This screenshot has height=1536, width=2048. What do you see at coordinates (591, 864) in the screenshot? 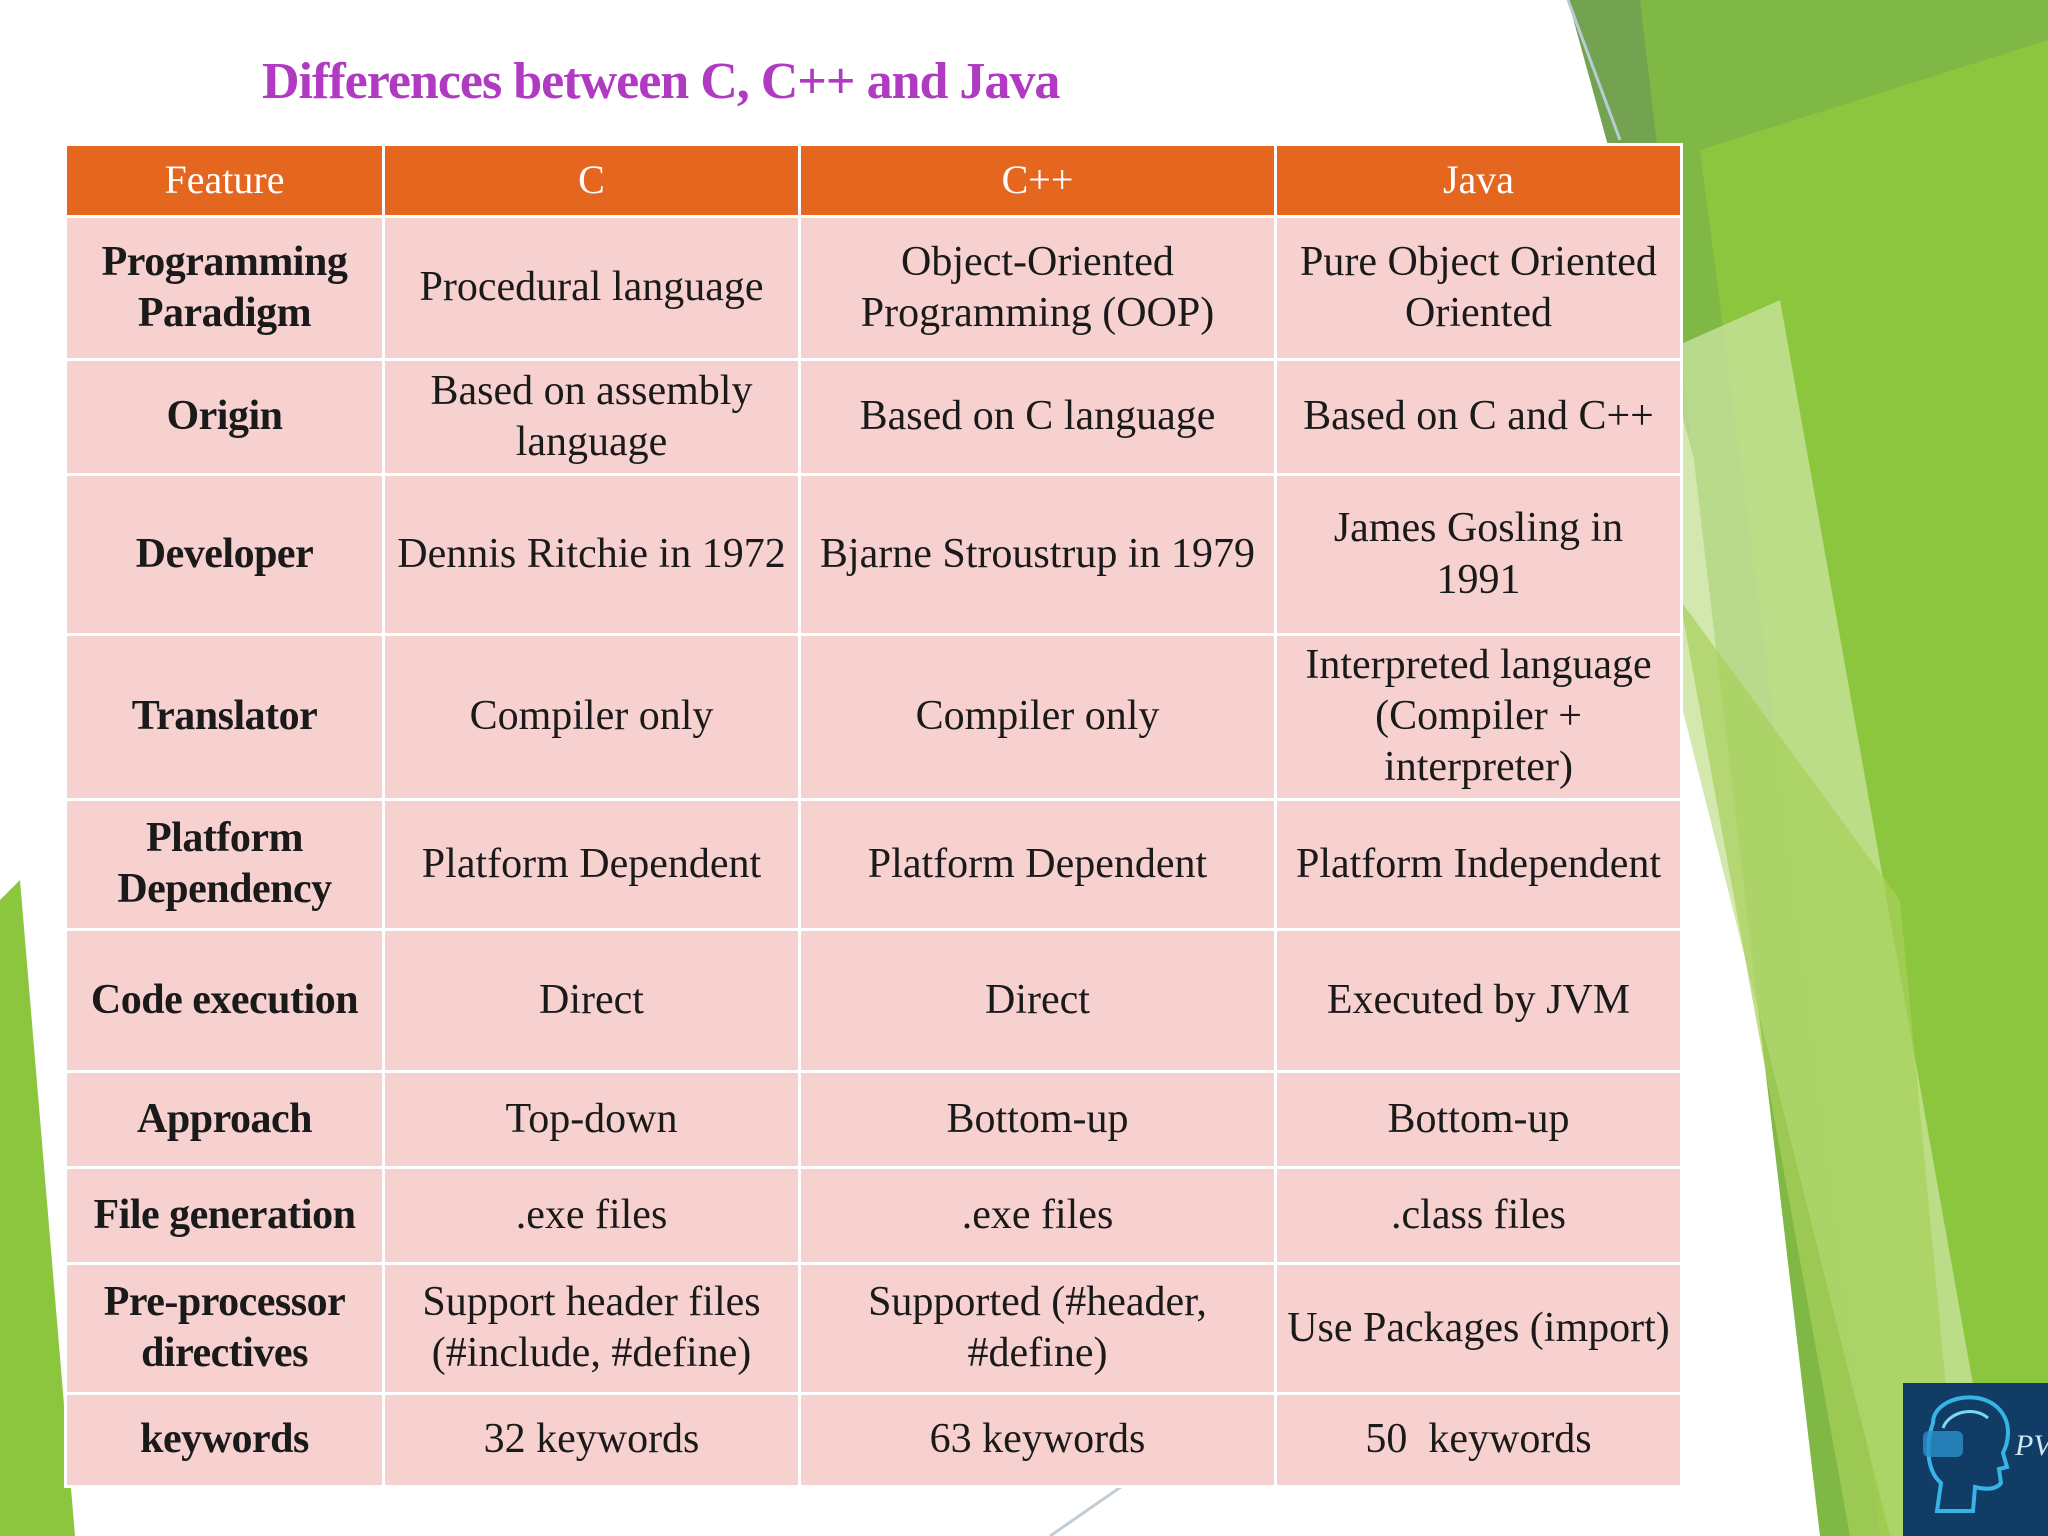
I see `c-cell: Platform Dependent` at bounding box center [591, 864].